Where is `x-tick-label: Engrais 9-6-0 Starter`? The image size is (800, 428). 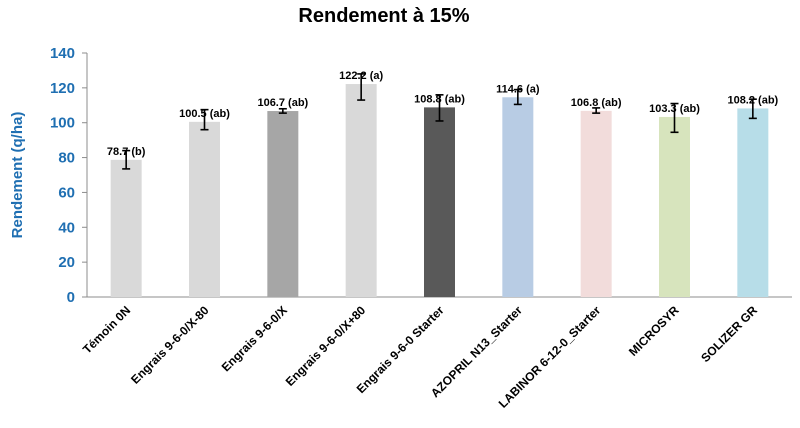
x-tick-label: Engrais 9-6-0 Starter is located at coordinates (400, 349).